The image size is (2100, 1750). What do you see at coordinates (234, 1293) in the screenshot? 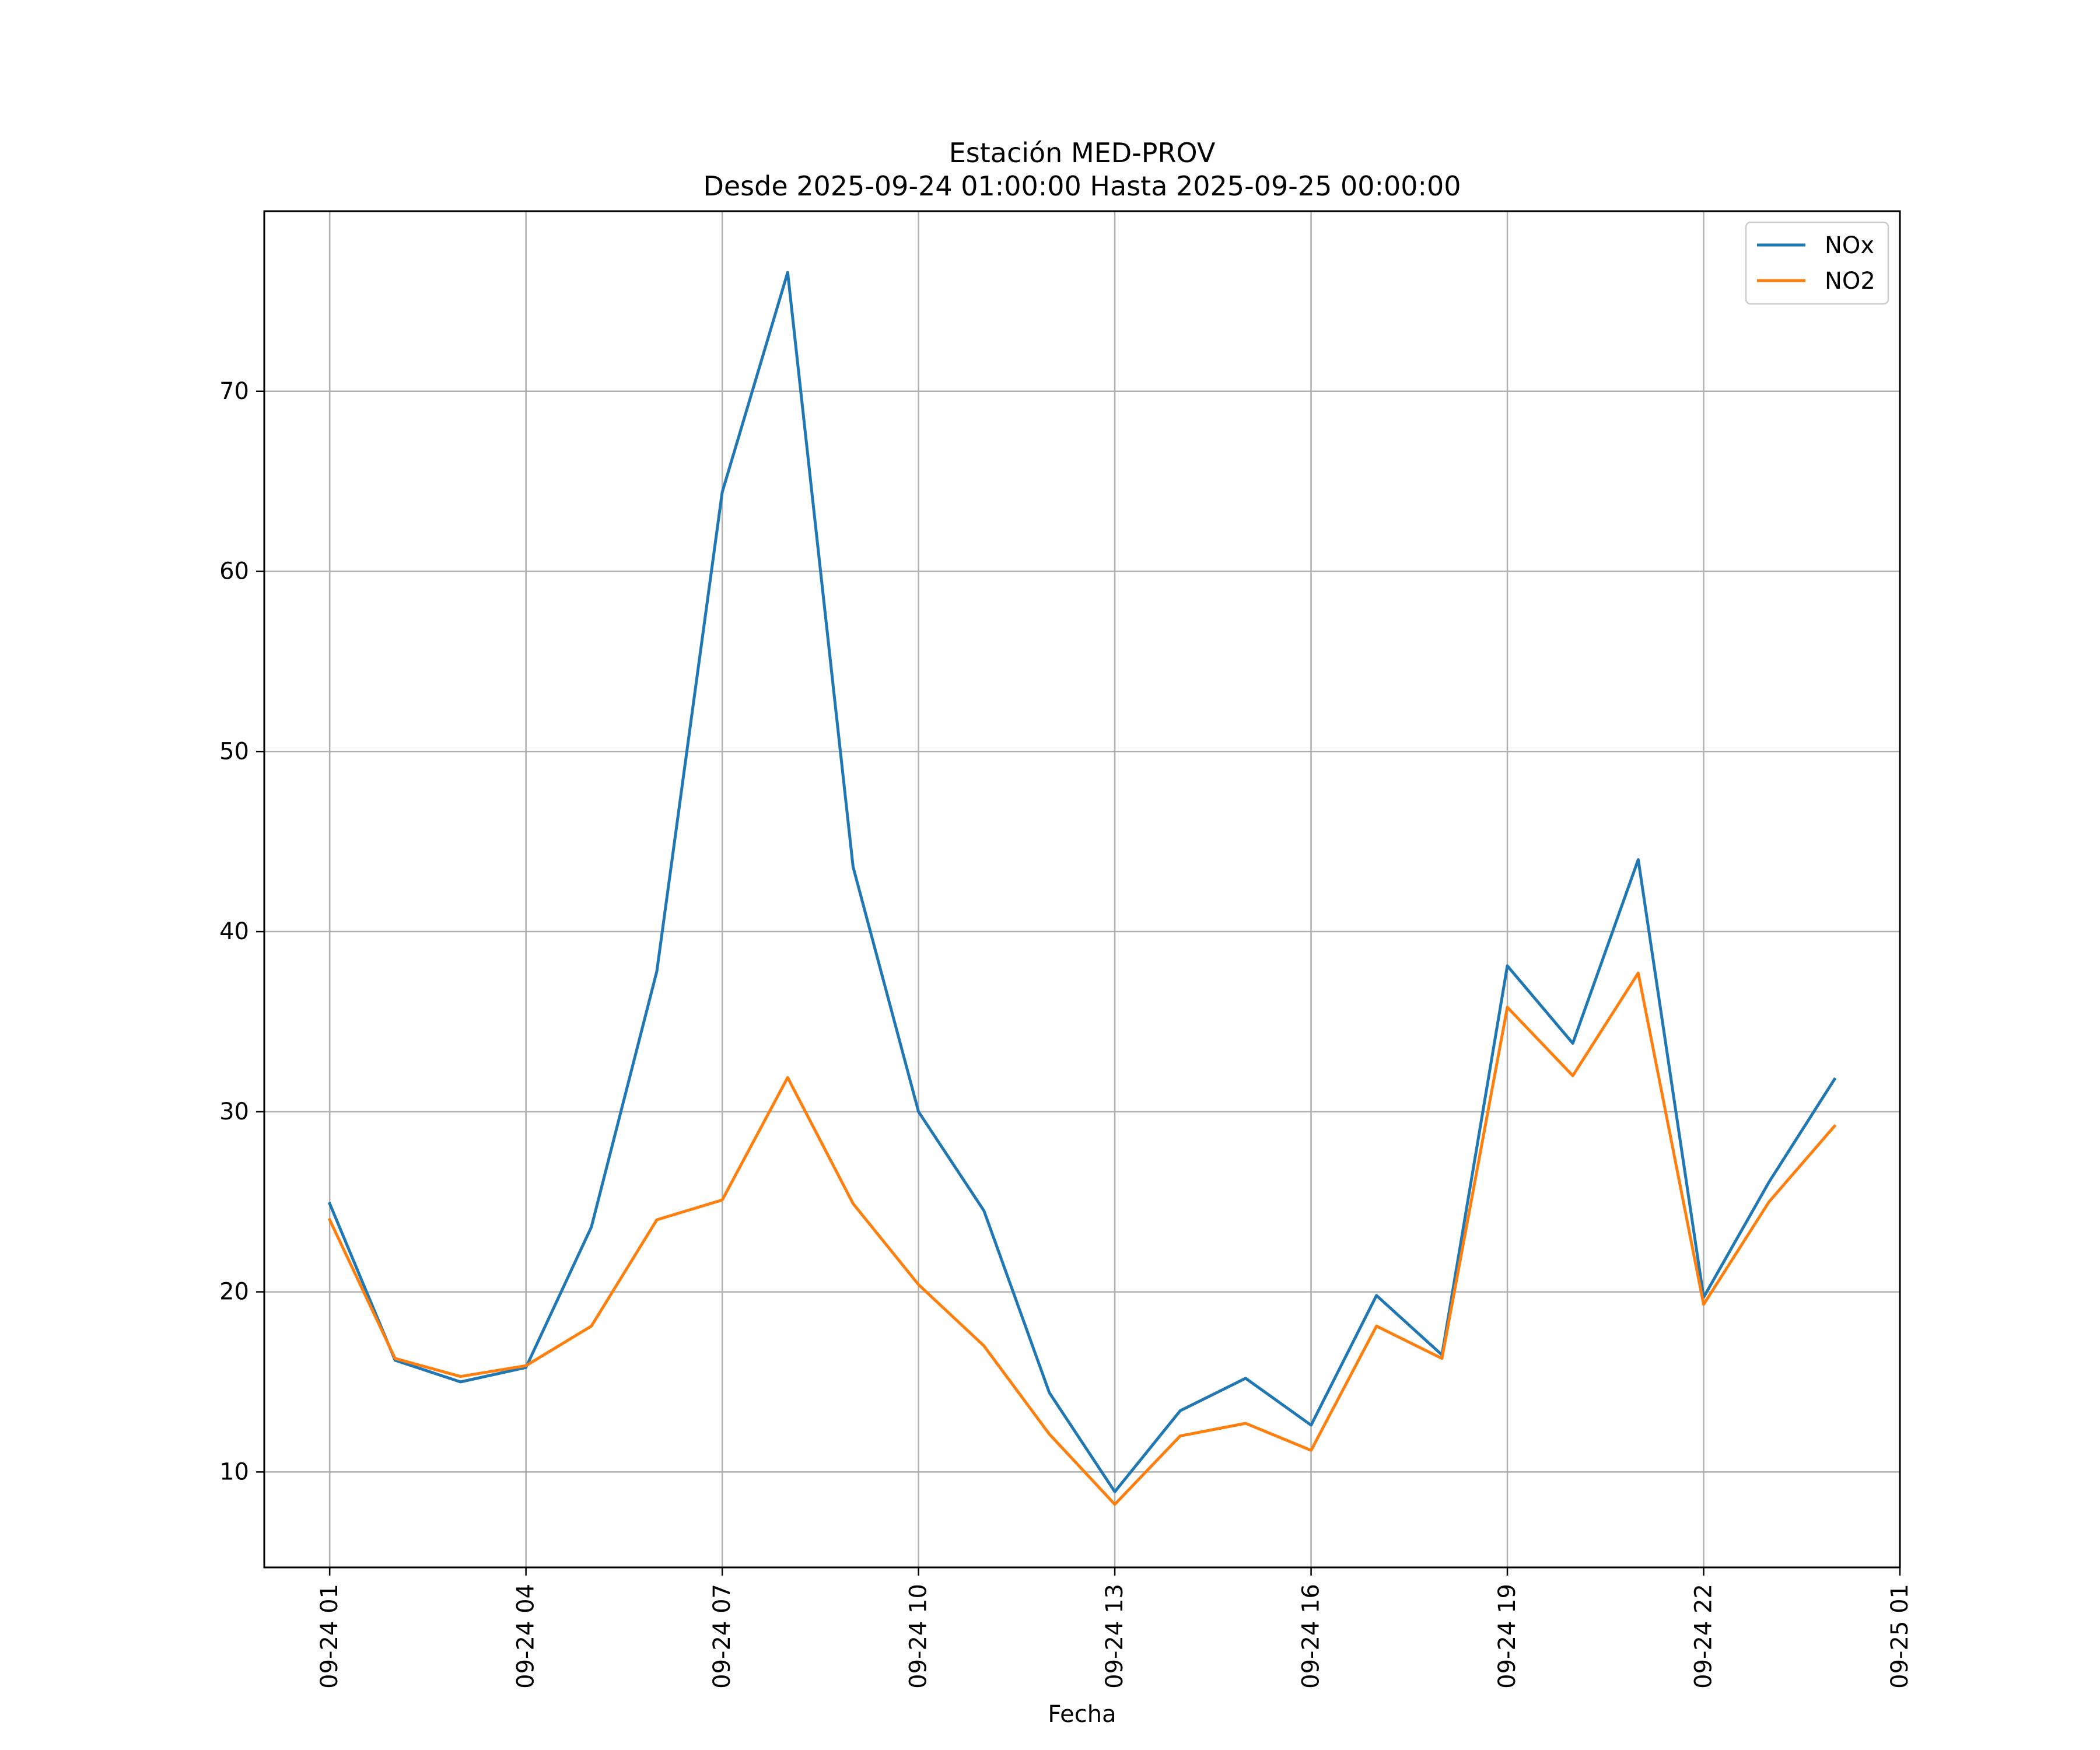
I see `y-tick-label: 20` at bounding box center [234, 1293].